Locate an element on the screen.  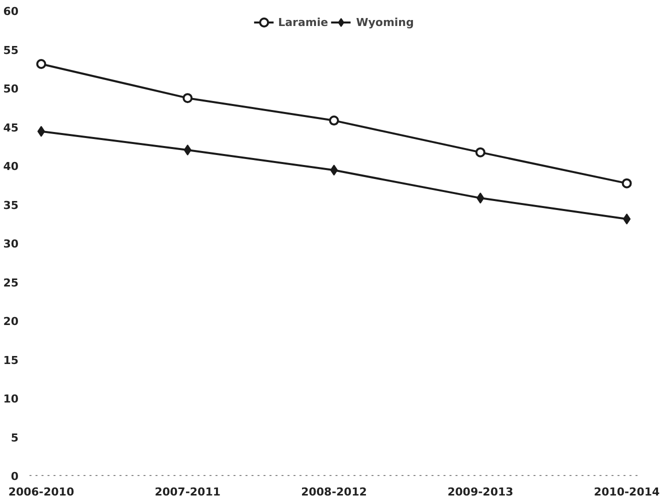
y-tick-label: 30 is located at coordinates (11, 244).